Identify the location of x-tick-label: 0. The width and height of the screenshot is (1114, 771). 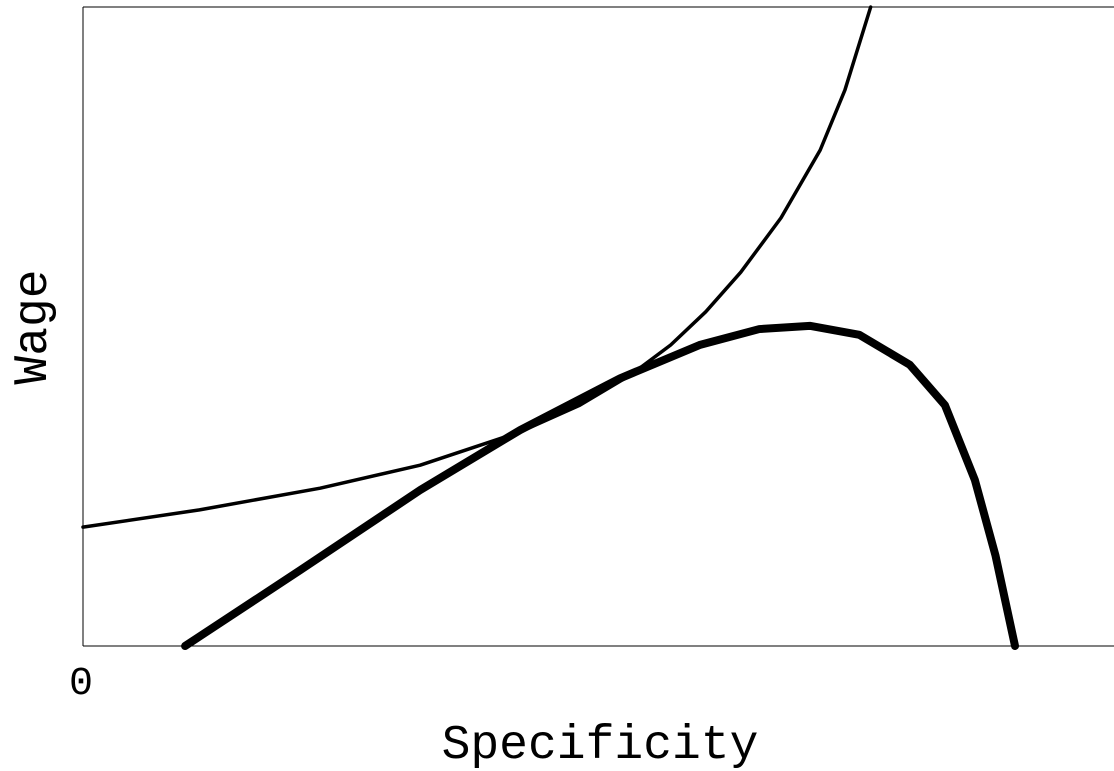
(81, 684).